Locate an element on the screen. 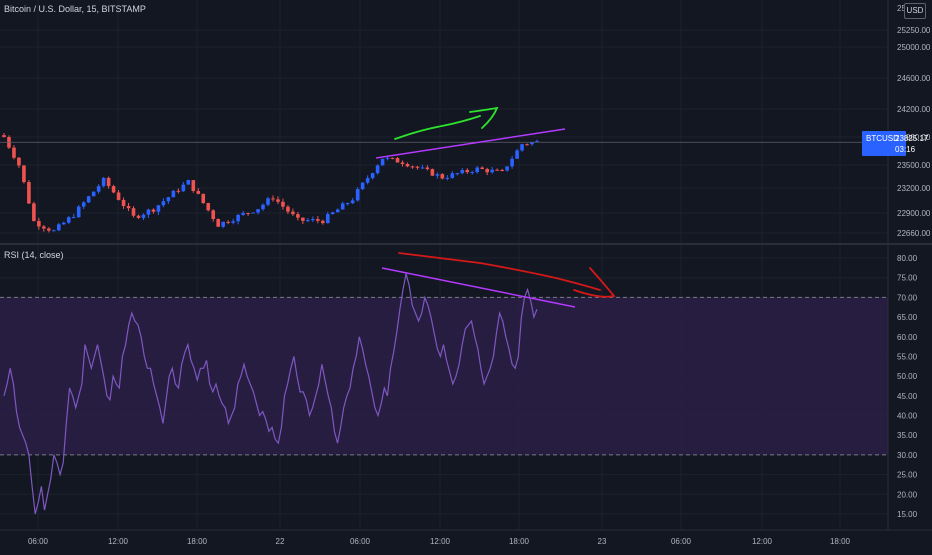 This screenshot has height=555, width=932. rsi-legend: RSI (14, close) is located at coordinates (34, 255).